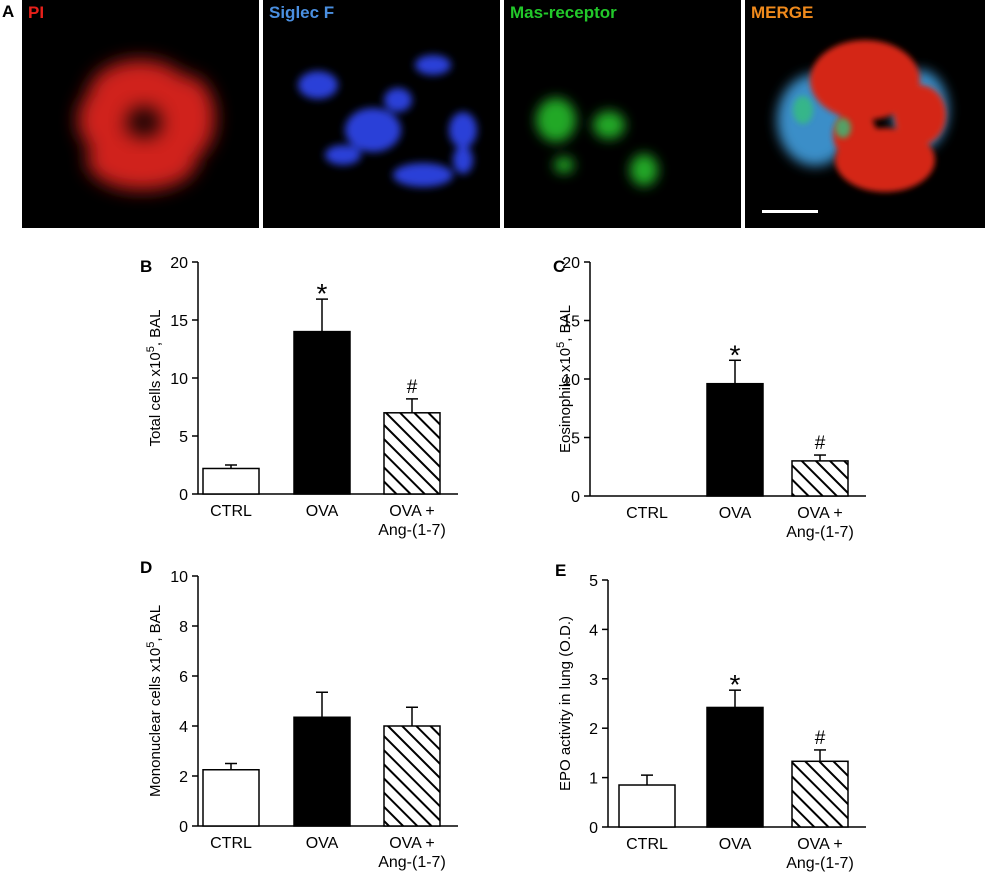  What do you see at coordinates (560, 570) in the screenshot?
I see `panel-letter: E` at bounding box center [560, 570].